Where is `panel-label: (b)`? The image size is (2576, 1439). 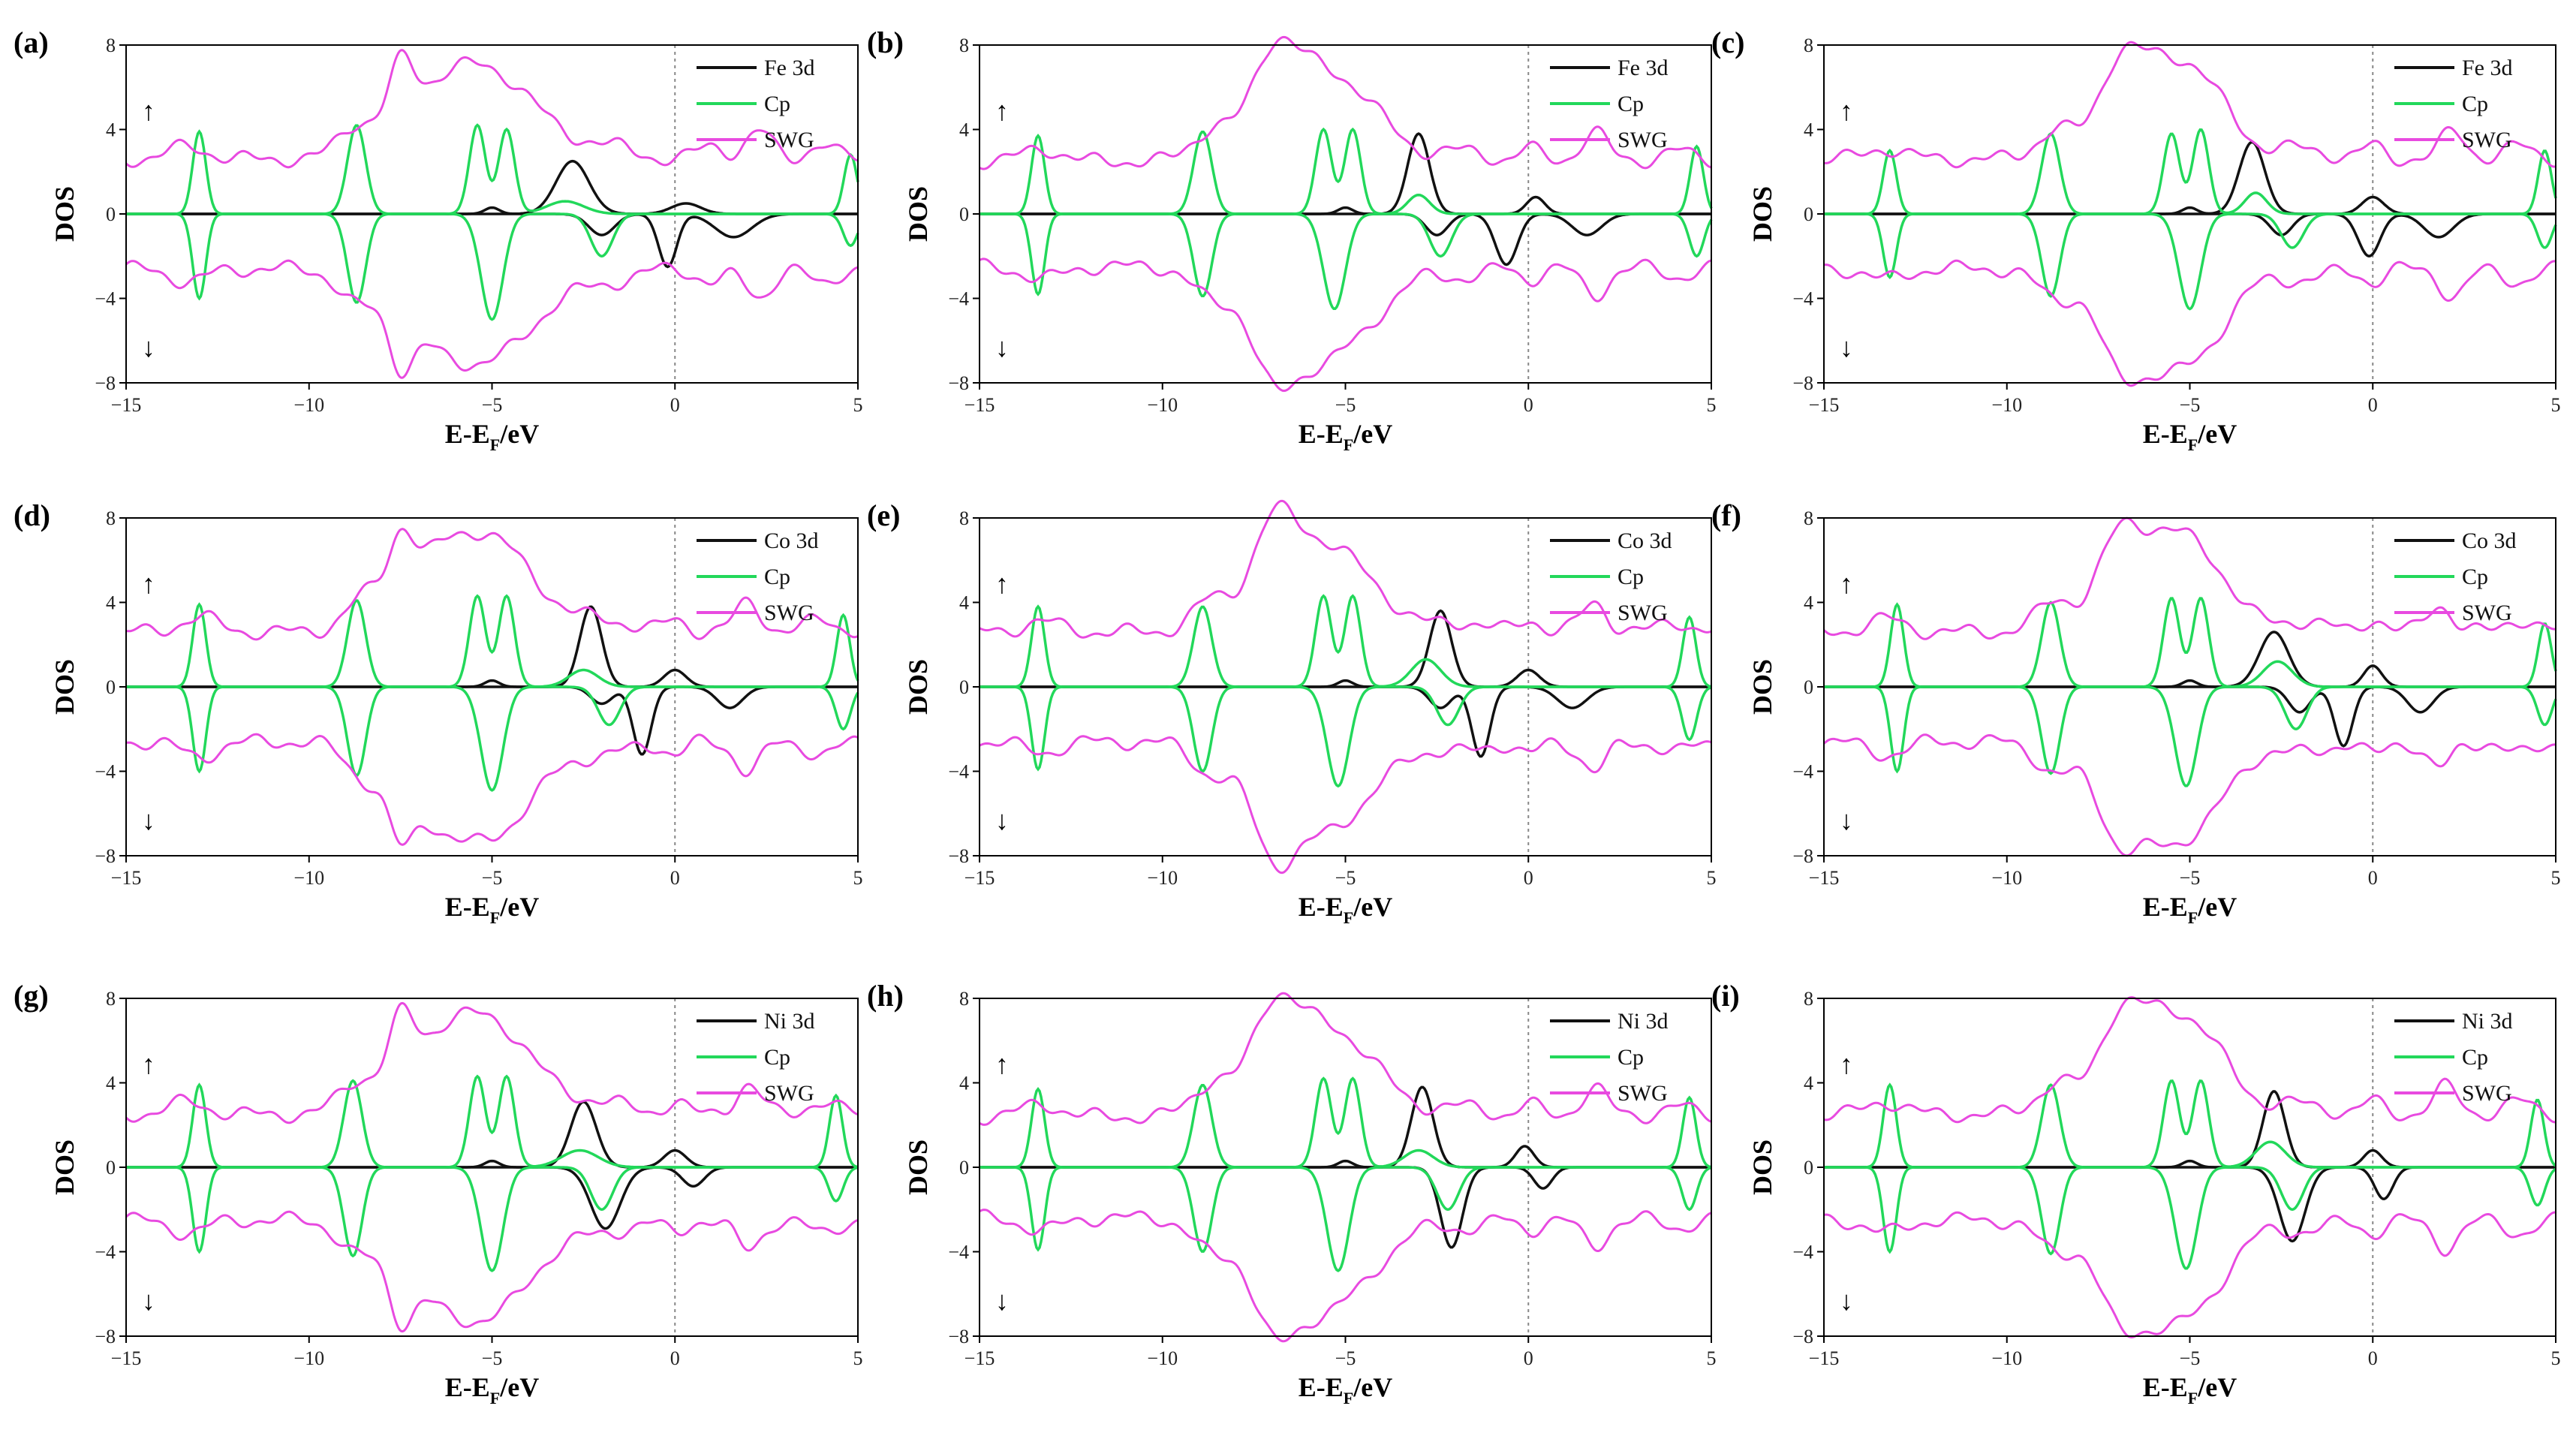 panel-label: (b) is located at coordinates (885, 42).